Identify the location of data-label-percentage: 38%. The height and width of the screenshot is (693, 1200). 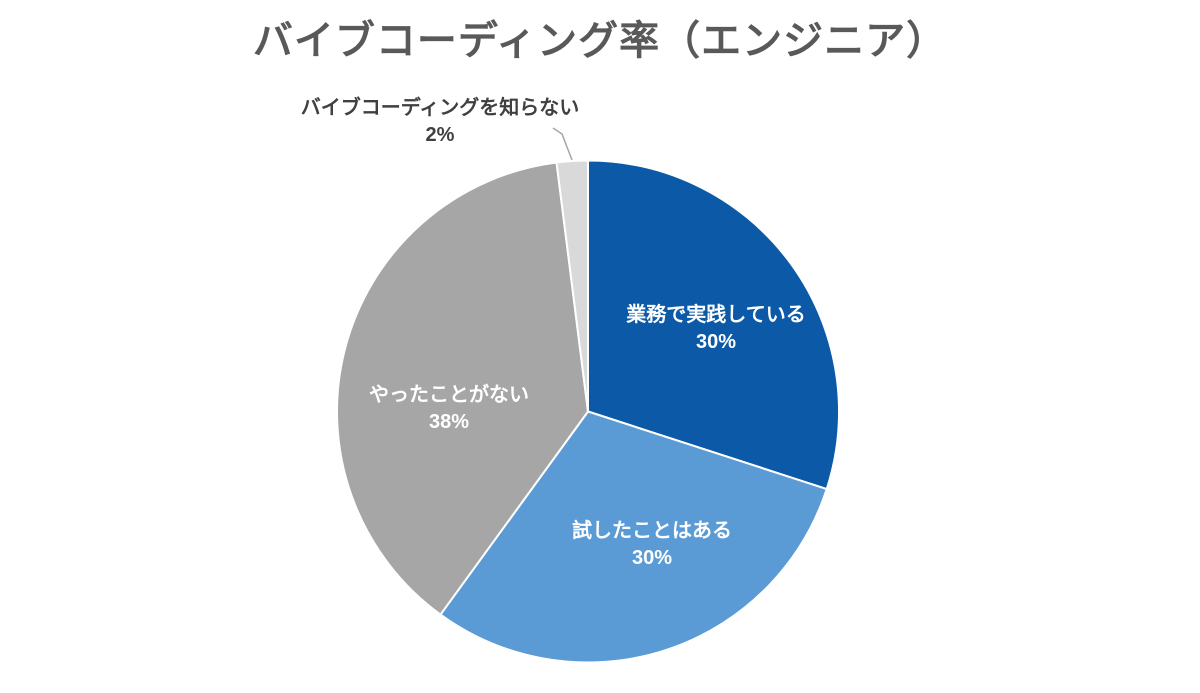
(449, 422).